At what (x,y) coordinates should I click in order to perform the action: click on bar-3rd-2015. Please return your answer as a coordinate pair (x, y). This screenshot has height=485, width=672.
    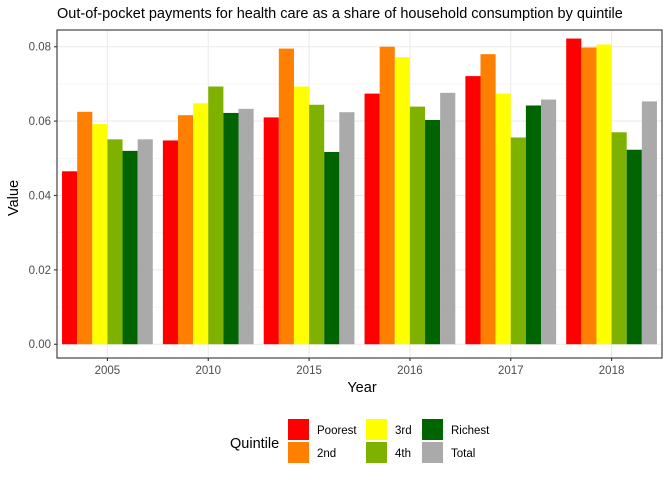
    Looking at the image, I should click on (301, 215).